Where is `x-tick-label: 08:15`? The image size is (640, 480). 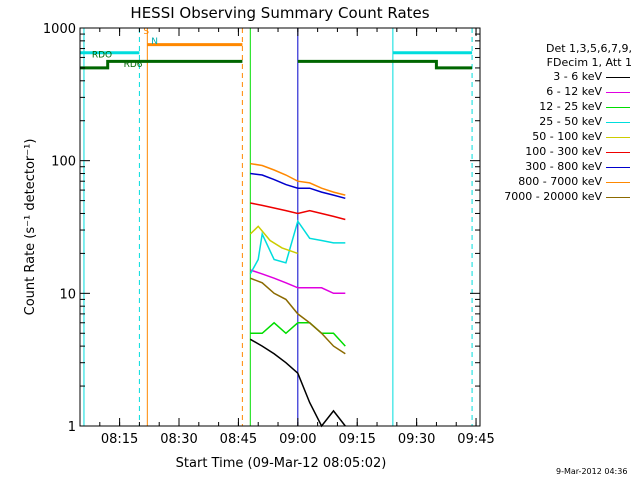 x-tick-label: 08:15 is located at coordinates (119, 439).